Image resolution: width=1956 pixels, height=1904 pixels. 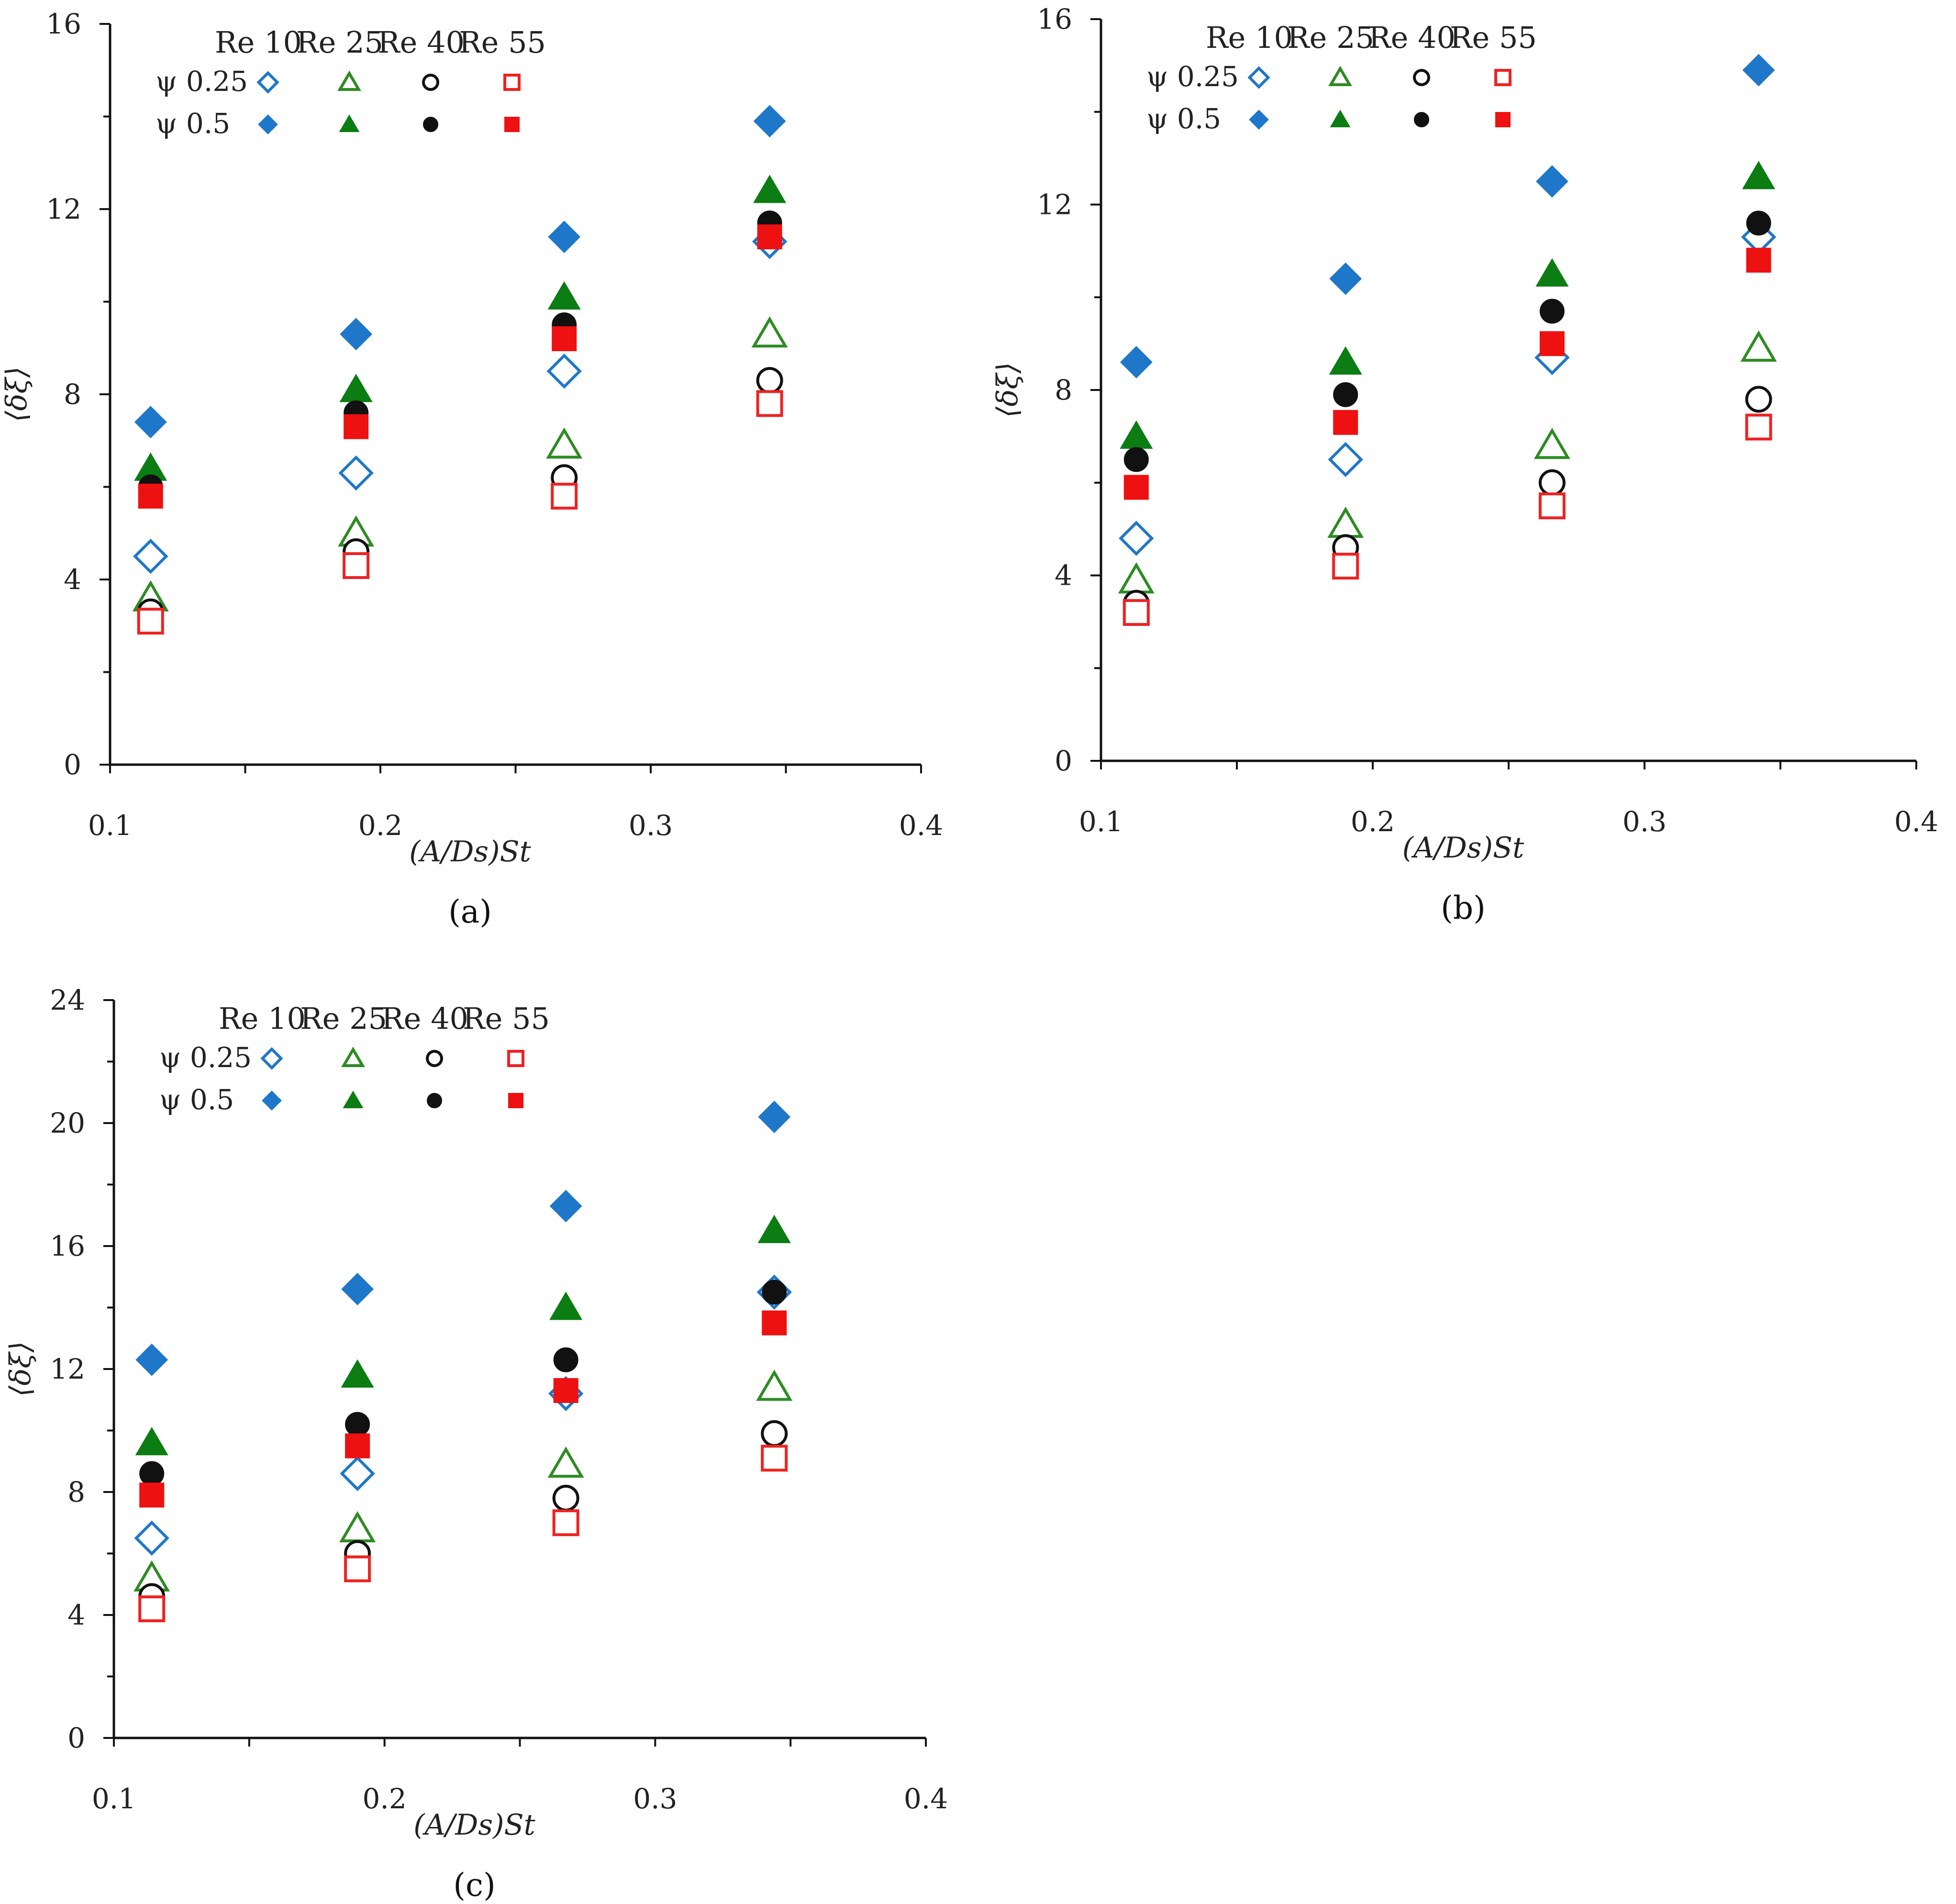 I want to click on x-tick-label: 0.1, so click(x=1101, y=821).